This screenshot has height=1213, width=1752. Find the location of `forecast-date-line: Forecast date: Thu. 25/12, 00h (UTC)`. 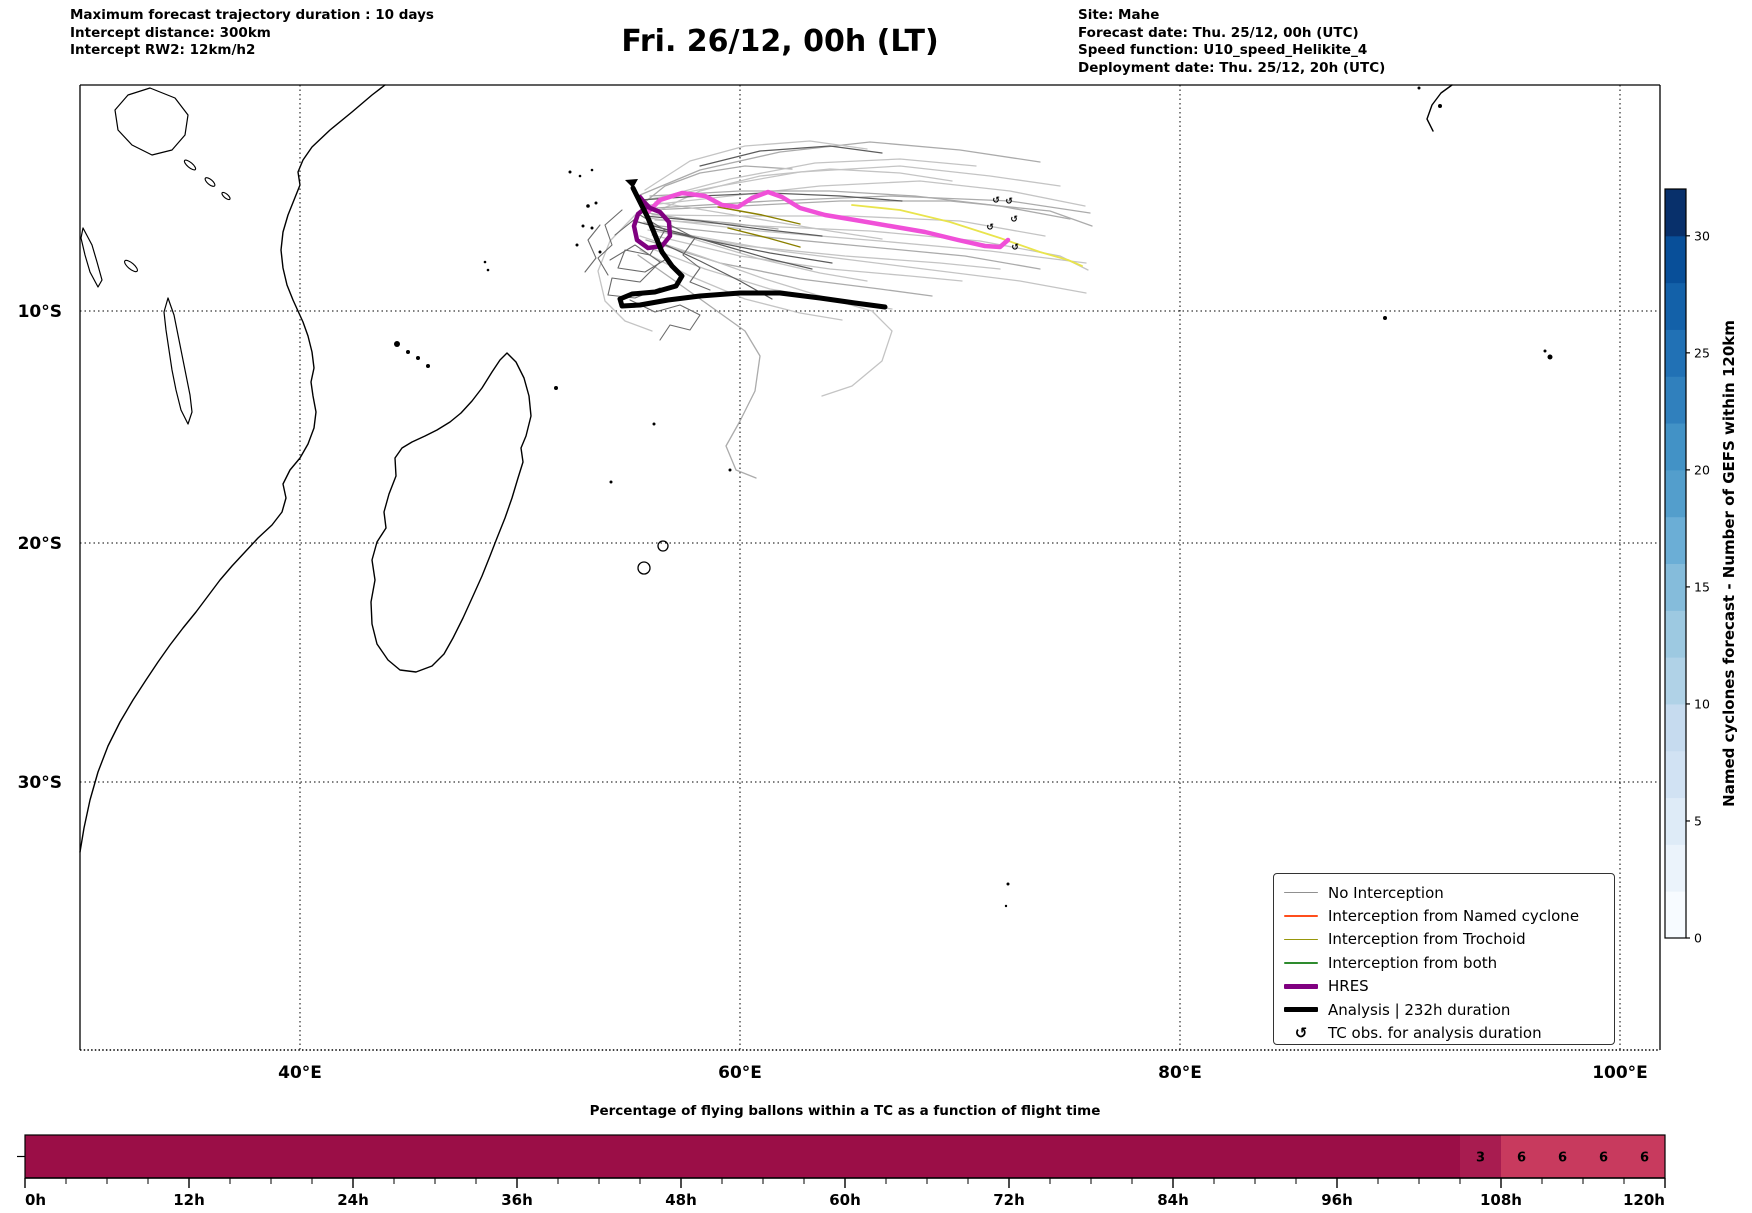

forecast-date-line: Forecast date: Thu. 25/12, 00h (UTC) is located at coordinates (1218, 32).